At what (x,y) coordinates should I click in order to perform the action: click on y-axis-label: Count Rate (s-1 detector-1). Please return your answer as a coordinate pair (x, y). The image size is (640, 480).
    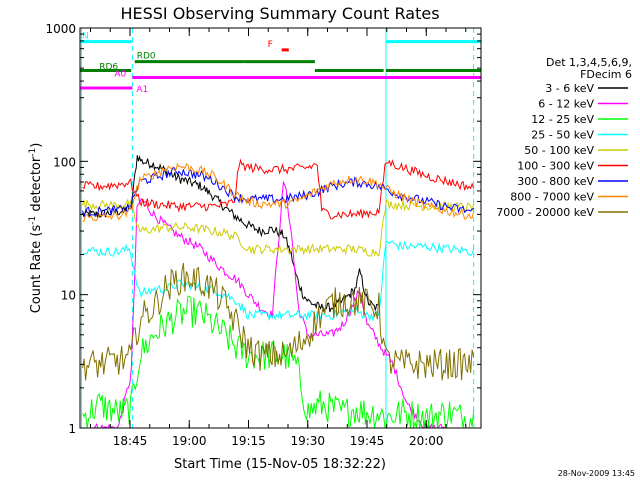
    Looking at the image, I should click on (36, 228).